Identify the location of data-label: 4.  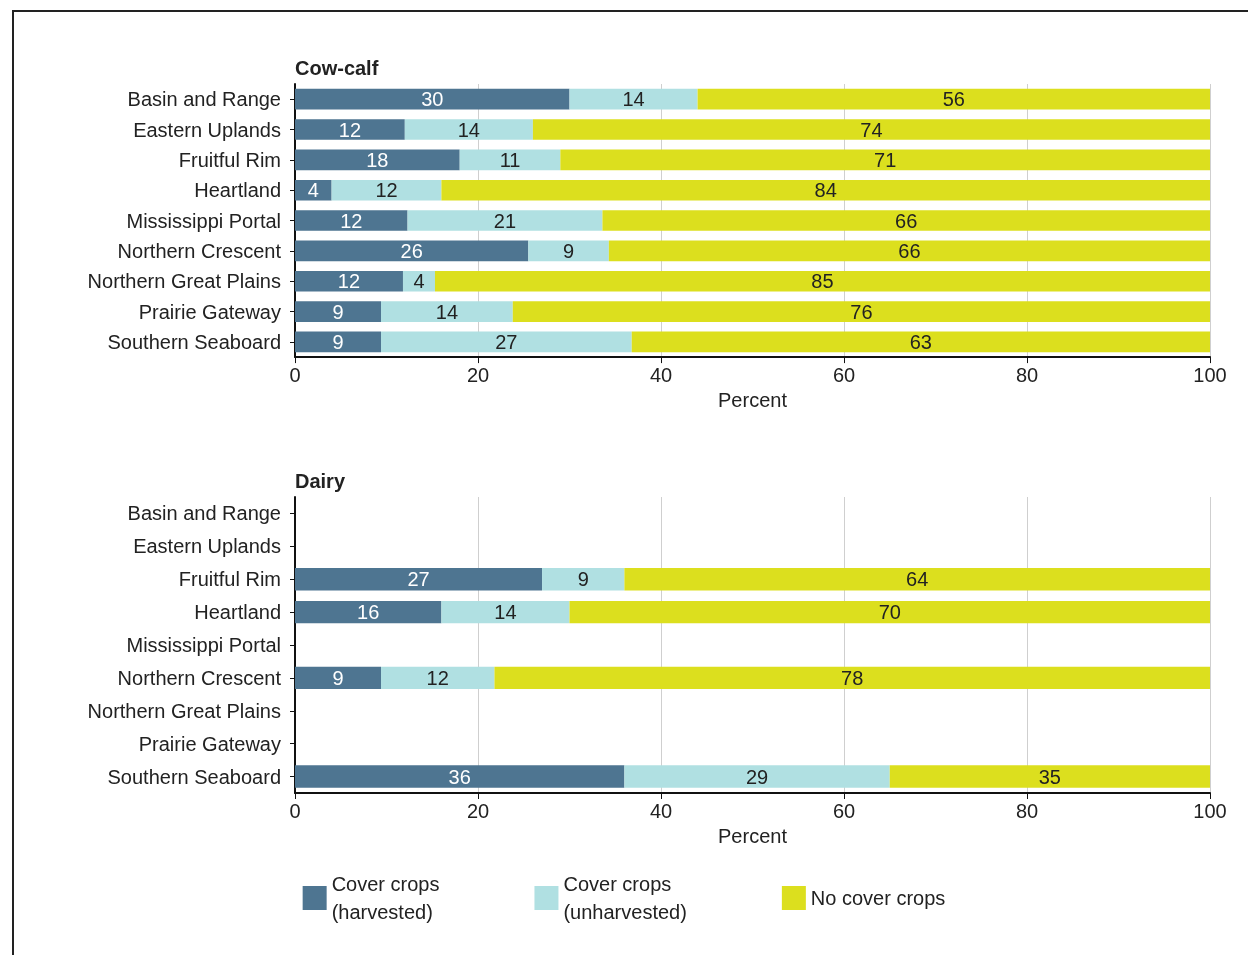
(313, 190).